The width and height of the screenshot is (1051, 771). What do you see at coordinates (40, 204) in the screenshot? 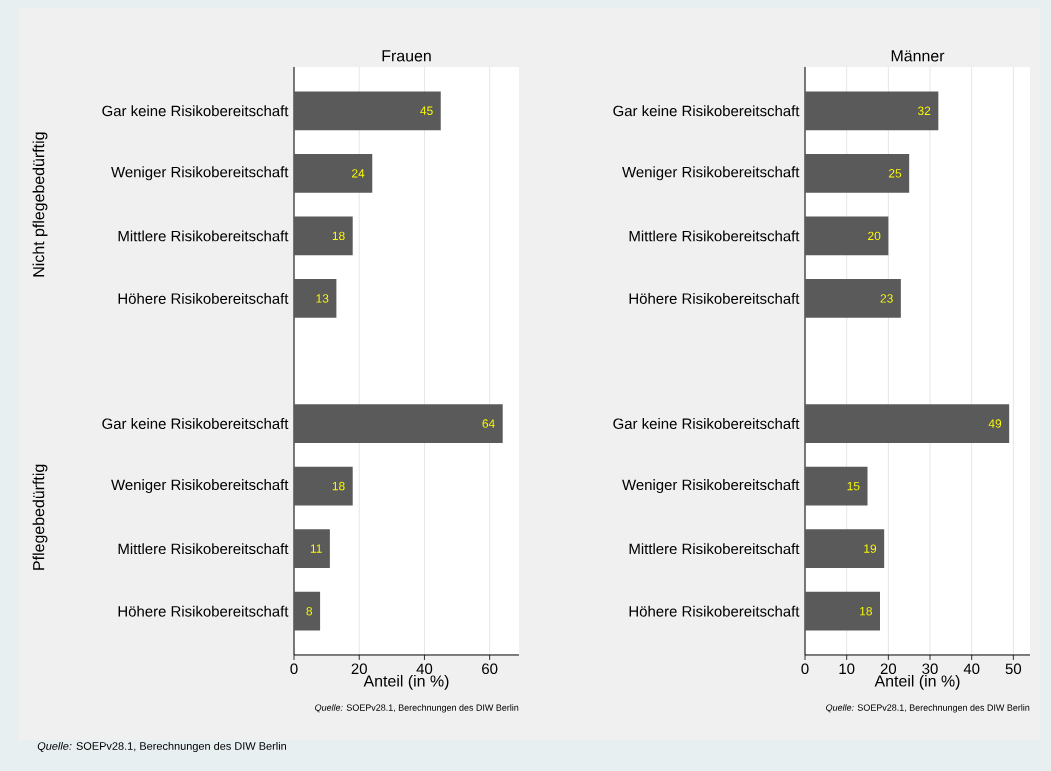
I see `text: Nicht pflegebedürftig` at bounding box center [40, 204].